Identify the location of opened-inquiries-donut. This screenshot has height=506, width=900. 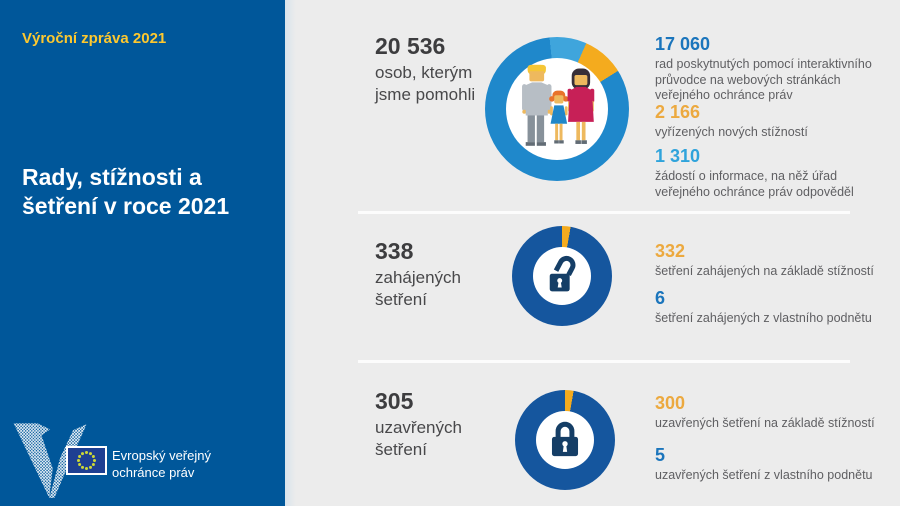
(562, 276).